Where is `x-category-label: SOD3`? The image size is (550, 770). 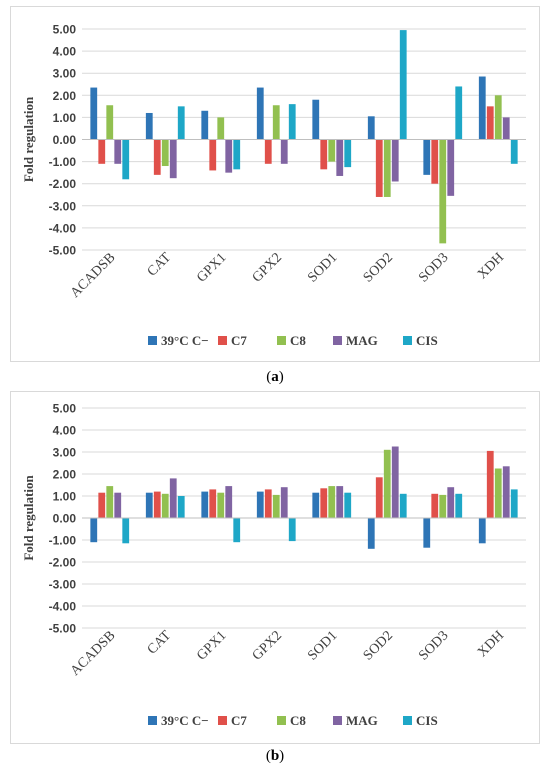 x-category-label: SOD3 is located at coordinates (433, 267).